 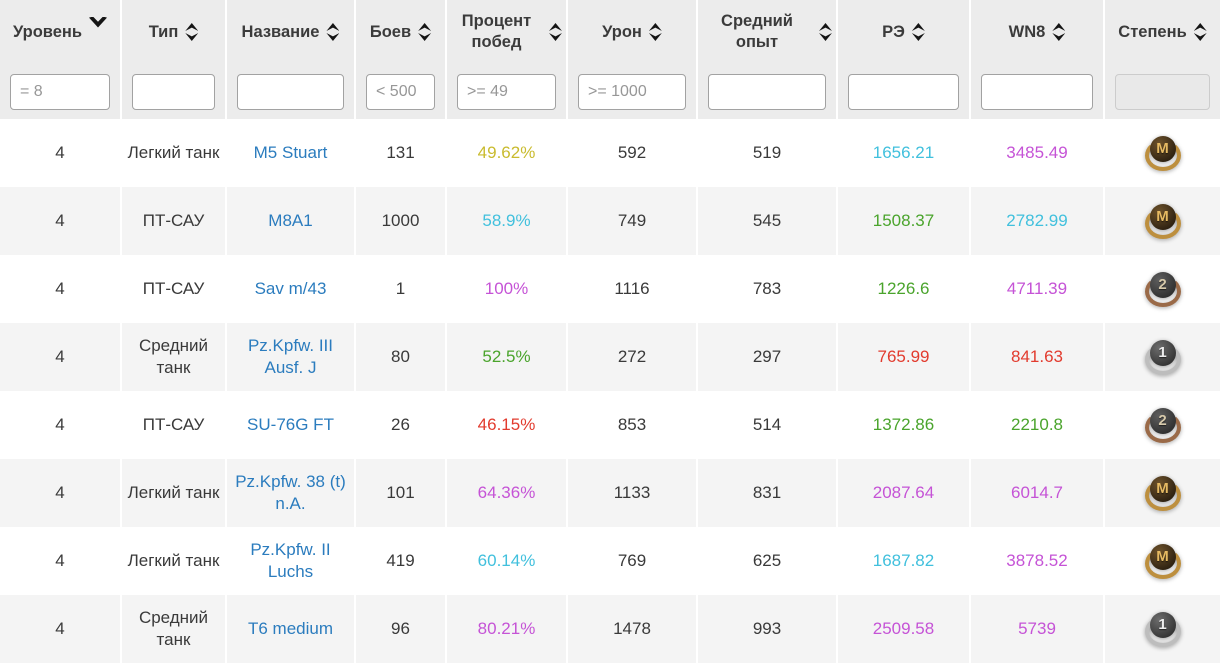 What do you see at coordinates (60, 91) in the screenshot?
I see `filter-input-level` at bounding box center [60, 91].